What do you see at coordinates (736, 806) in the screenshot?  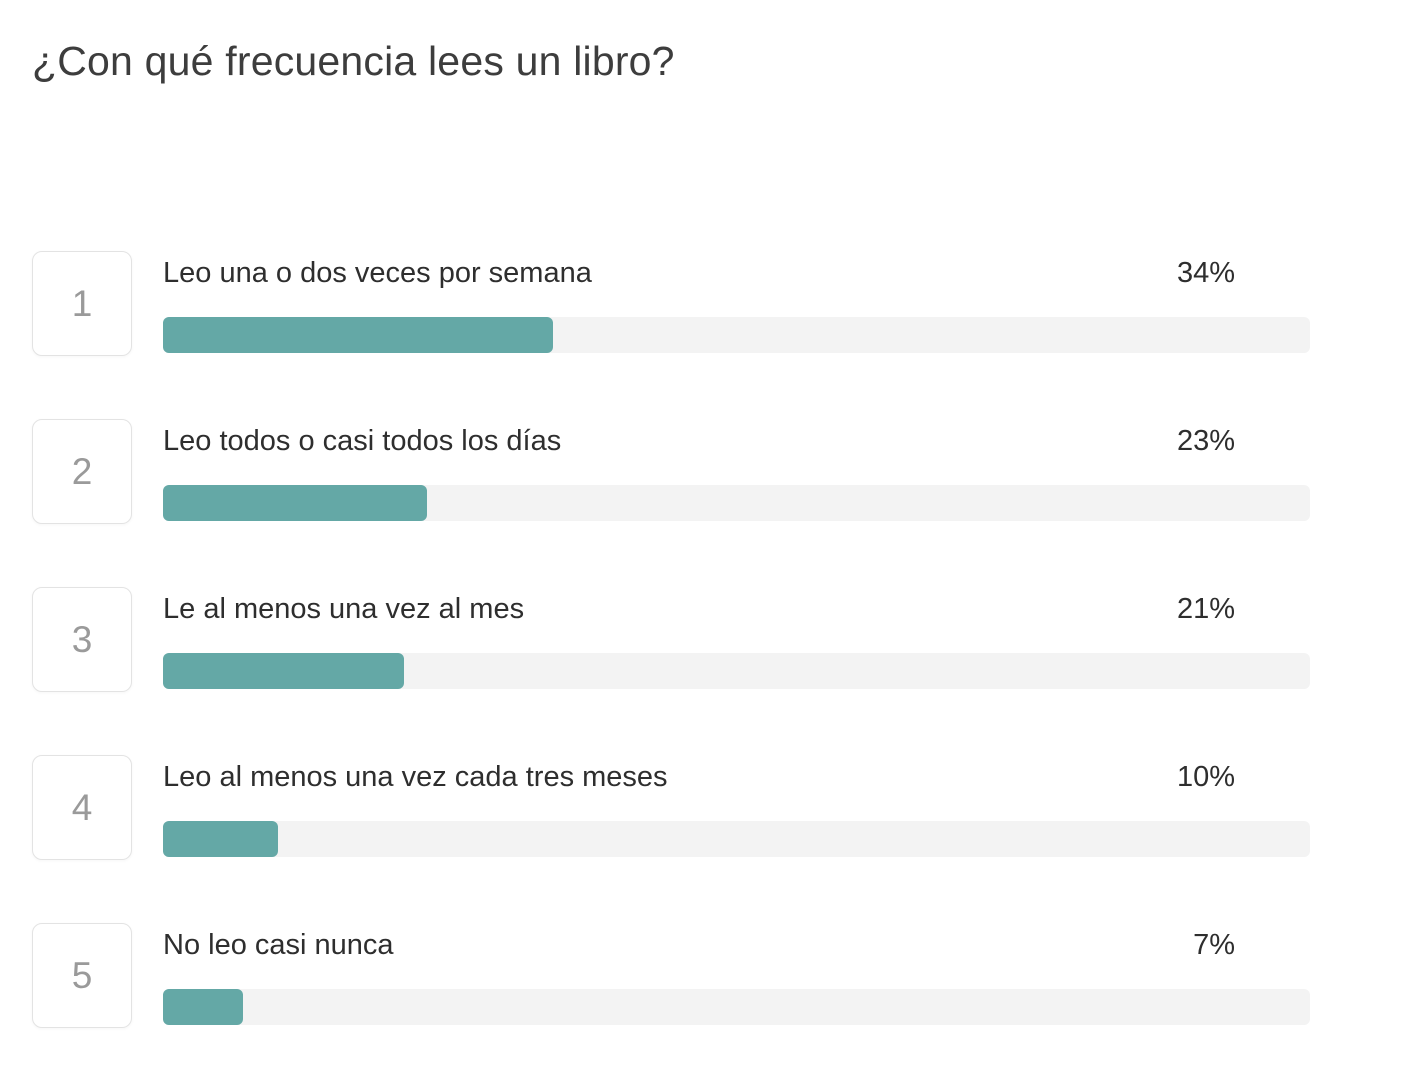 I see `result-content: Leo al menos una vez cada tres meses 10%` at bounding box center [736, 806].